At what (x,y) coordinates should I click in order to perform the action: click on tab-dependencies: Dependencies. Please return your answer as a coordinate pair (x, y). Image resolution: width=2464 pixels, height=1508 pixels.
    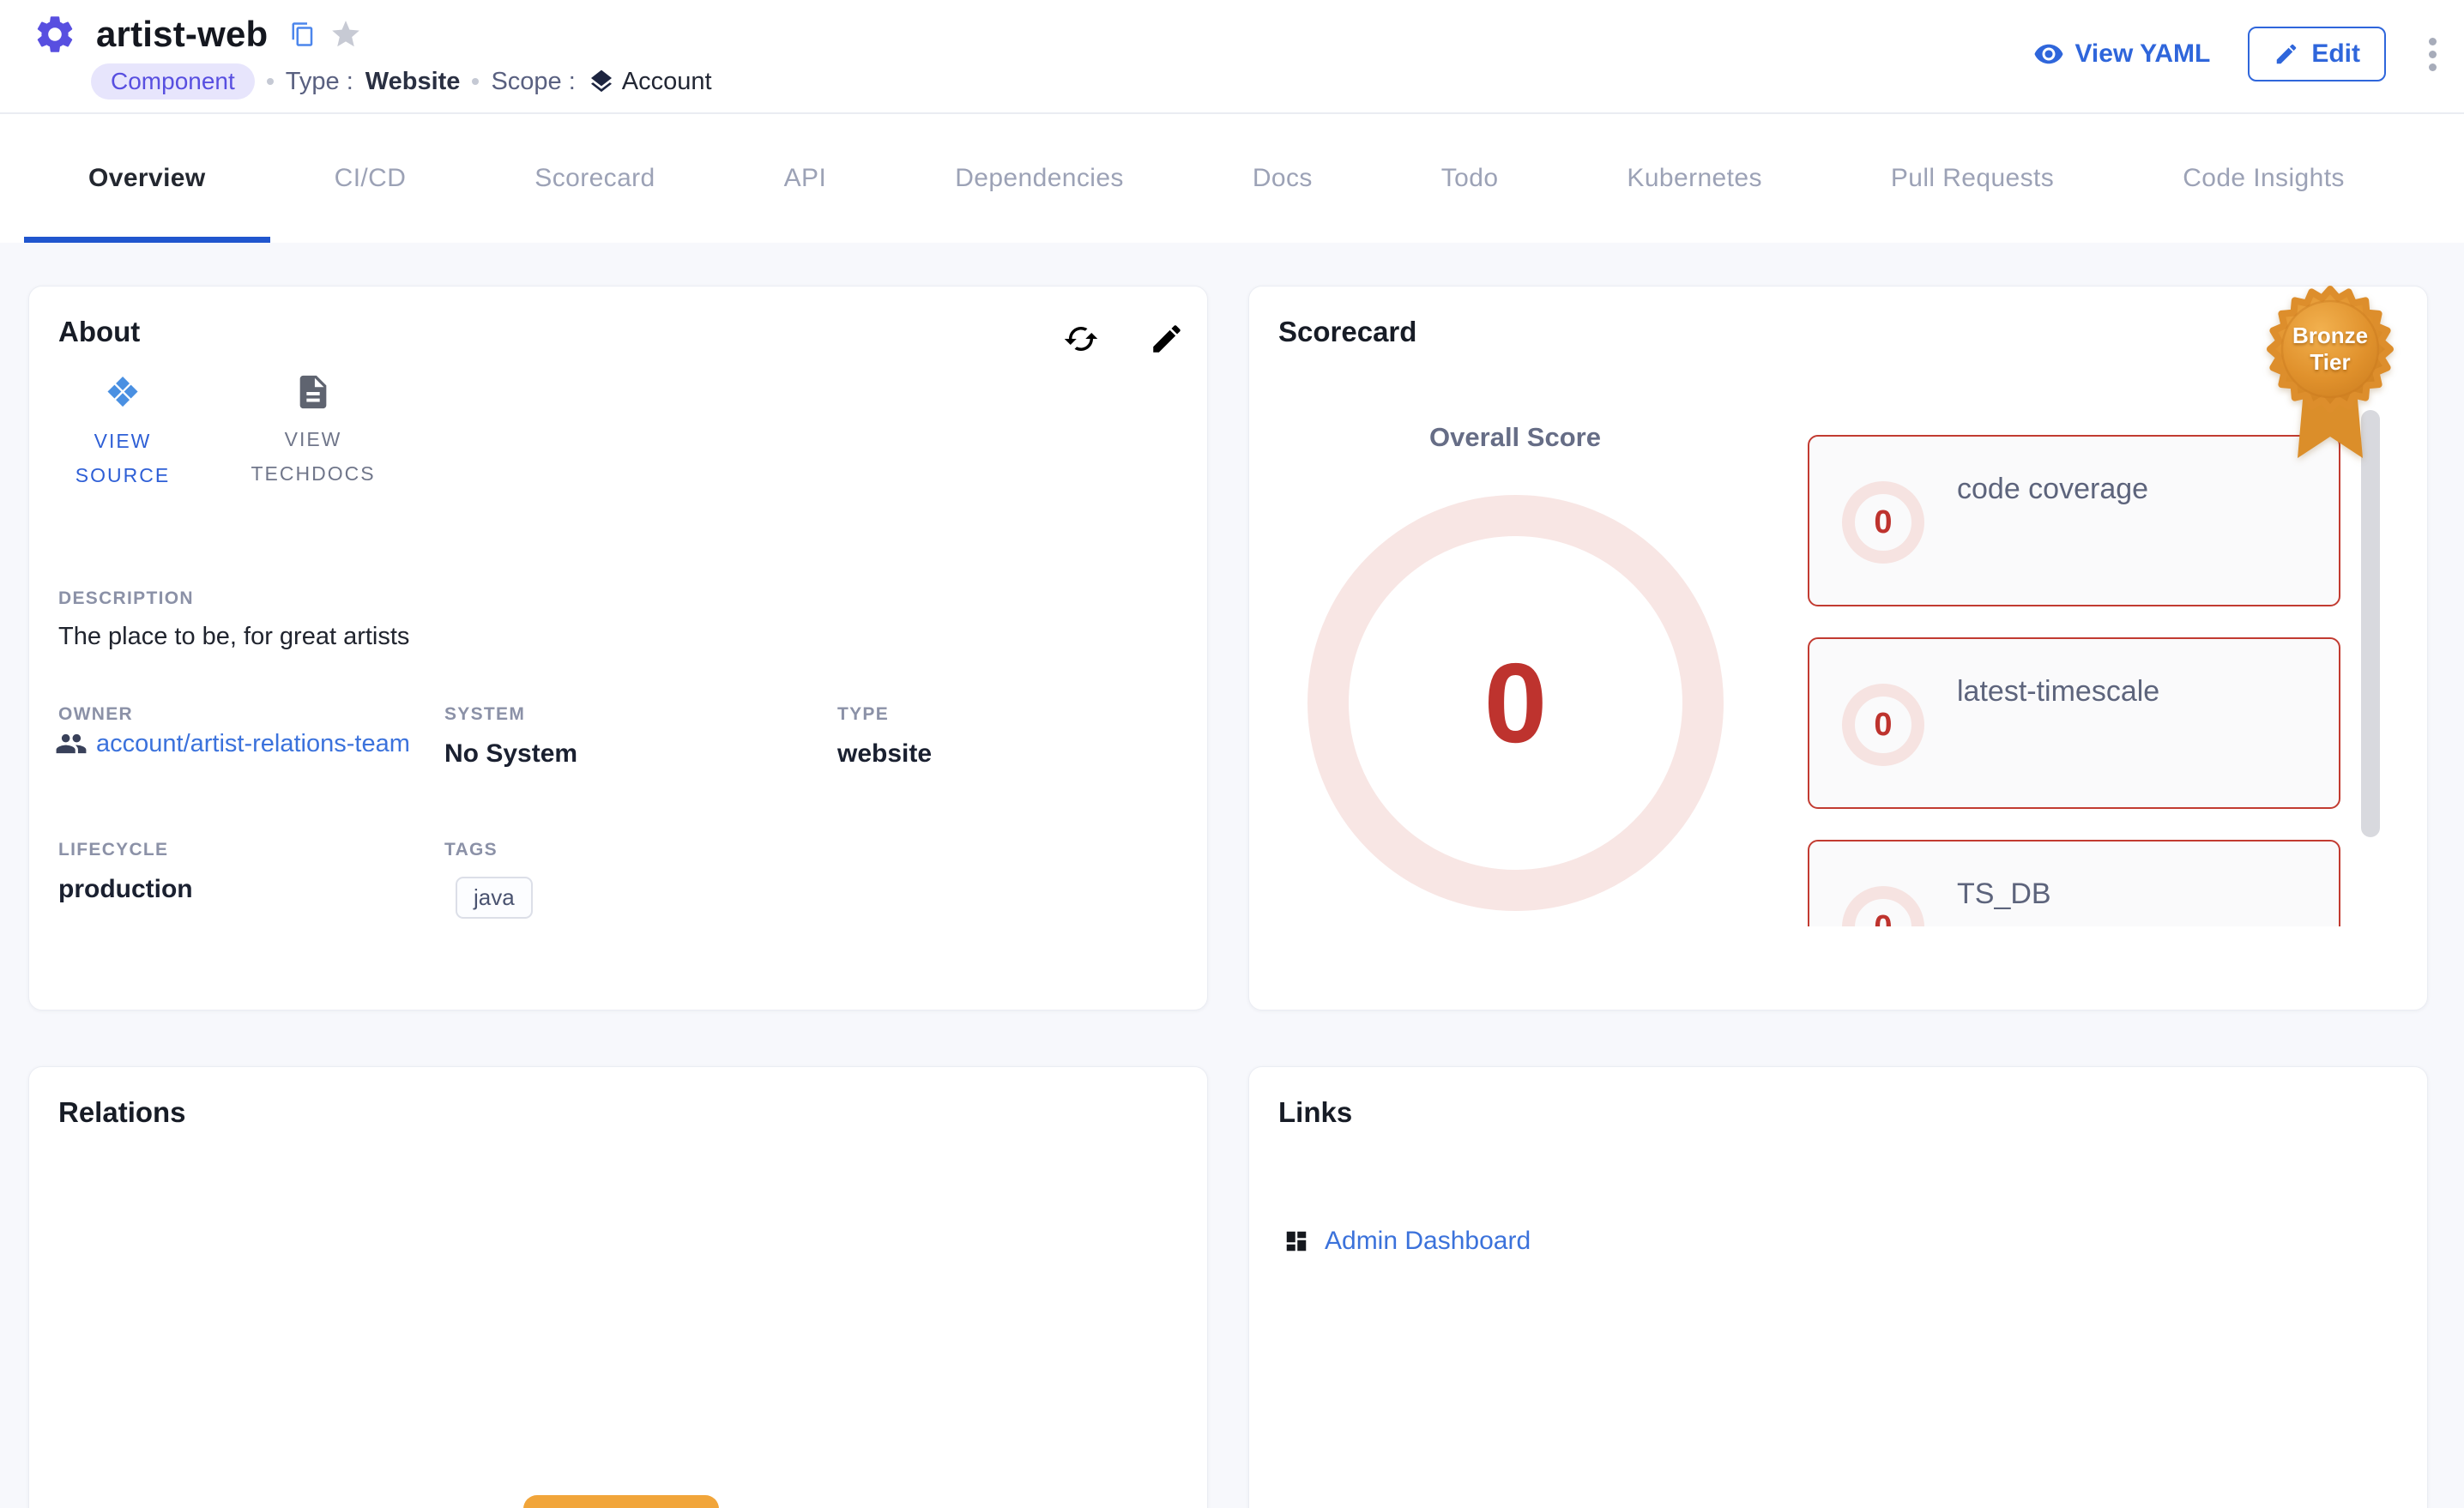
    Looking at the image, I should click on (1039, 178).